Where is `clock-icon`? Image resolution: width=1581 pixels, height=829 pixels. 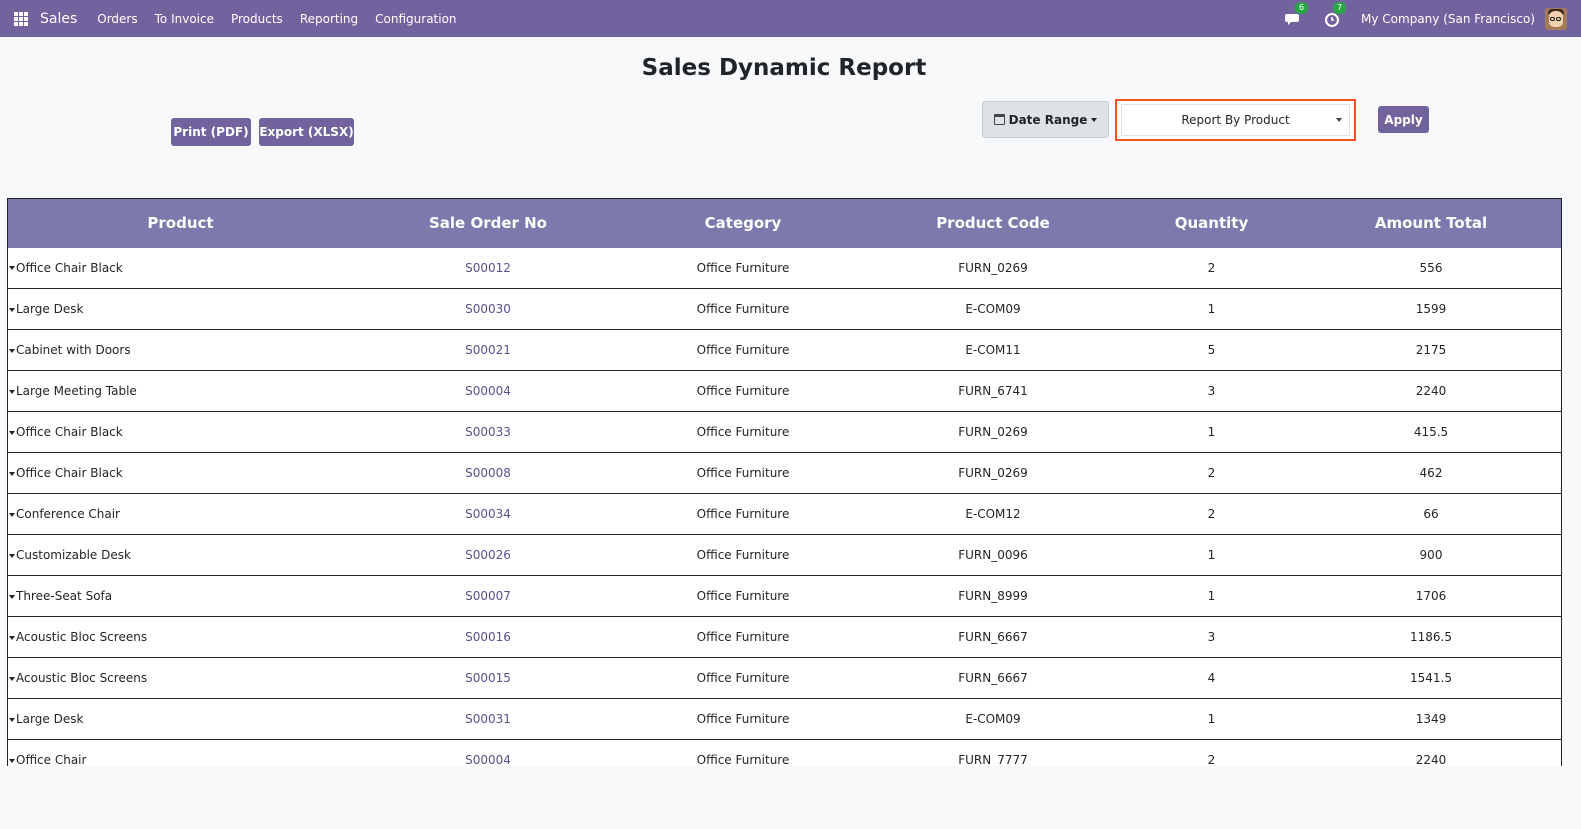 clock-icon is located at coordinates (1332, 19).